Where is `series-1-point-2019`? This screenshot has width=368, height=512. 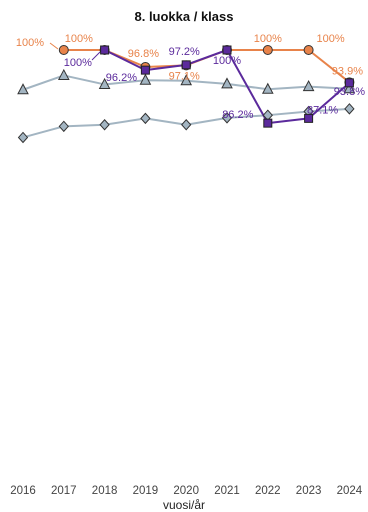 series-1-point-2019 is located at coordinates (145, 70).